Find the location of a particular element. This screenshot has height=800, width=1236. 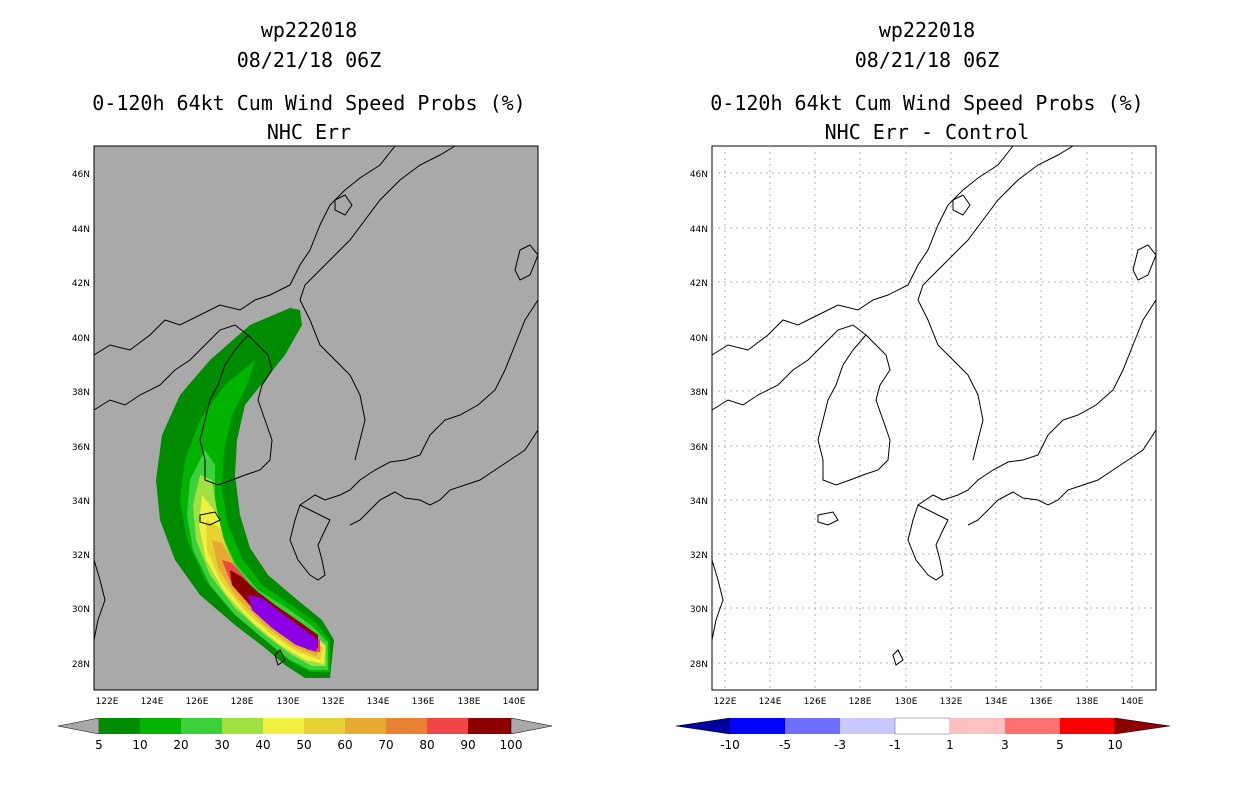

colorbar-label: 60 is located at coordinates (344, 745).